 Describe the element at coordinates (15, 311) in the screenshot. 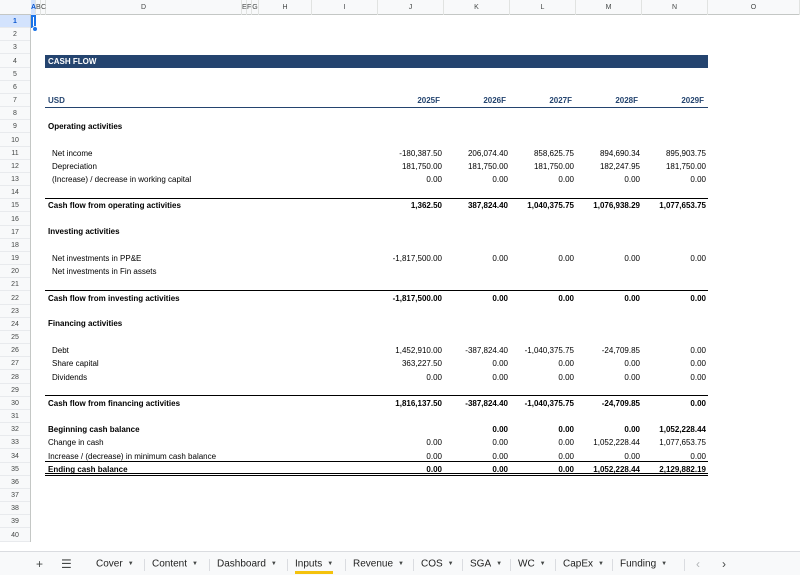

I see `row-header: 23` at that location.